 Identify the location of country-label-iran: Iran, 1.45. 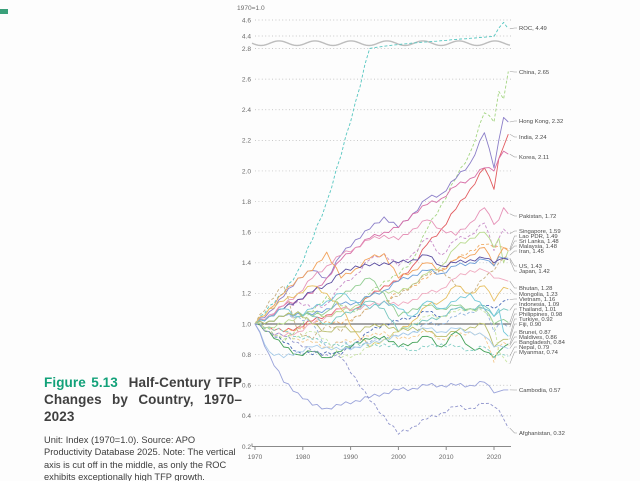
(532, 252).